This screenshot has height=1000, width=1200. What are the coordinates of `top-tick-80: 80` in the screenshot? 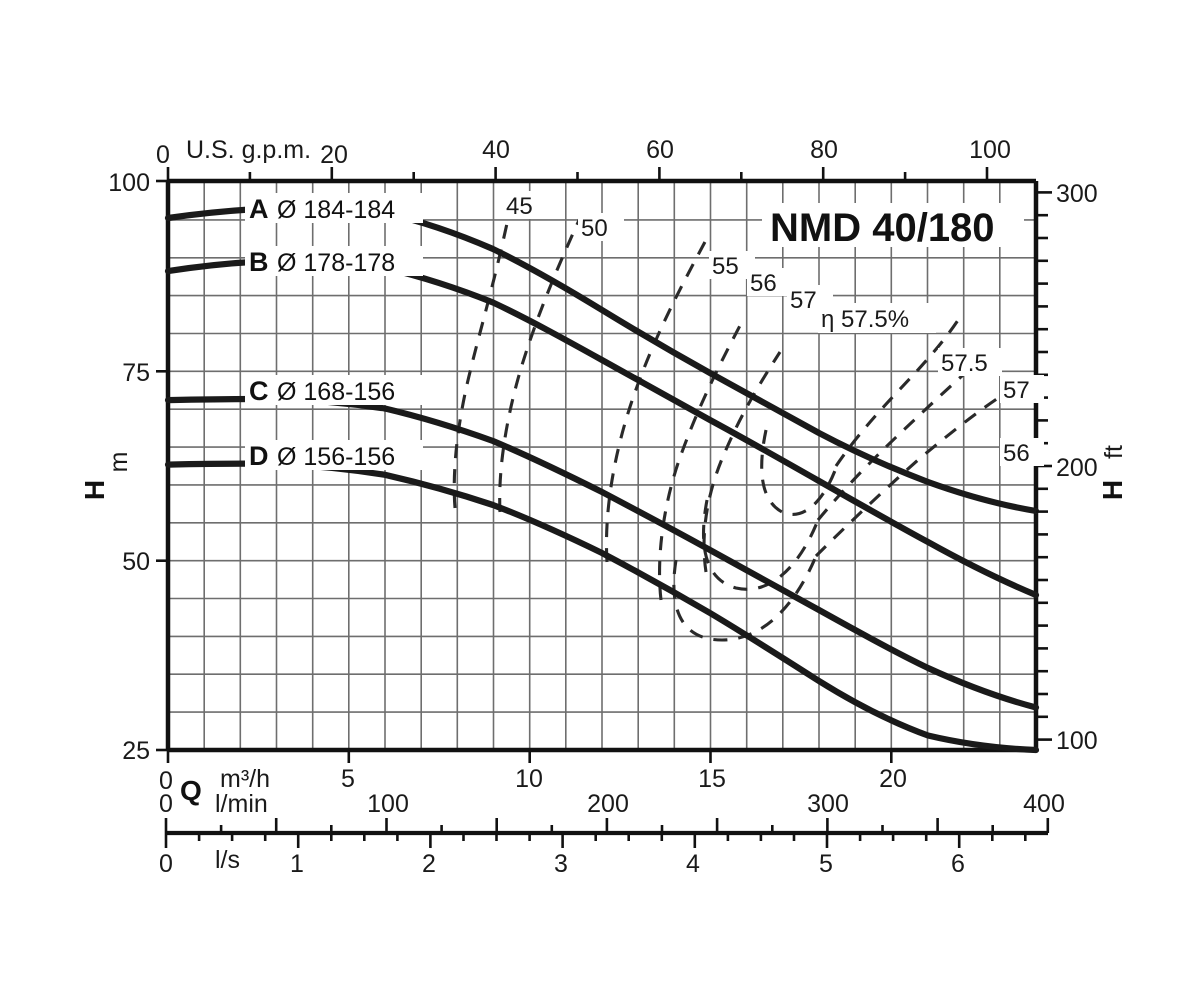 It's located at (824, 150).